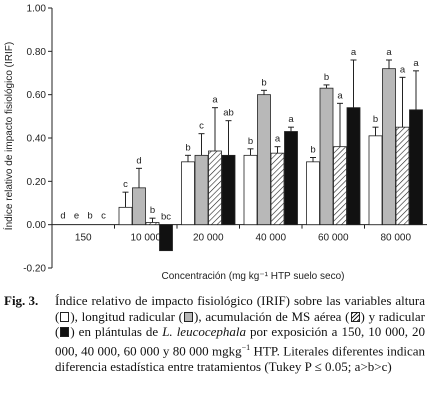 The width and height of the screenshot is (431, 407). Describe the element at coordinates (37, 95) in the screenshot. I see `y-tick-label: 0.60` at that location.